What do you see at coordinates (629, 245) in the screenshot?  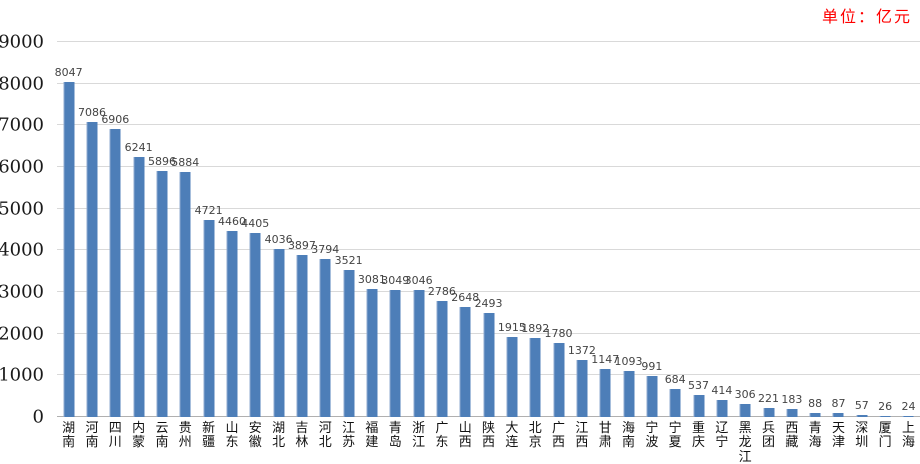 I see `bar-column: 1093 海 南` at bounding box center [629, 245].